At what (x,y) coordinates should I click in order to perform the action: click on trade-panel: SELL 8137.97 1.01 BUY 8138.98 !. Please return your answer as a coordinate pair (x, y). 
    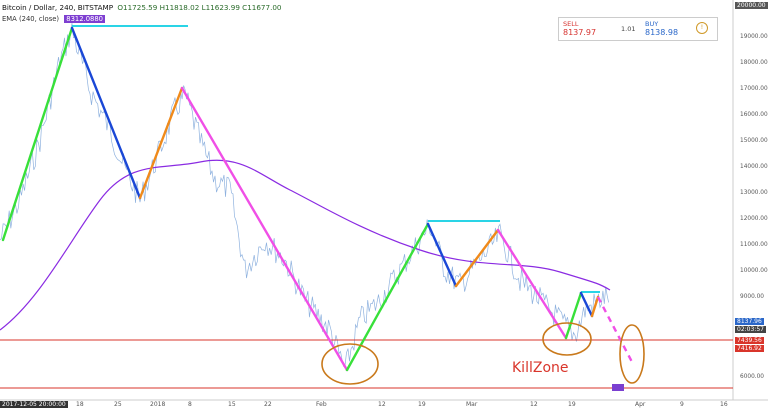
    Looking at the image, I should click on (638, 29).